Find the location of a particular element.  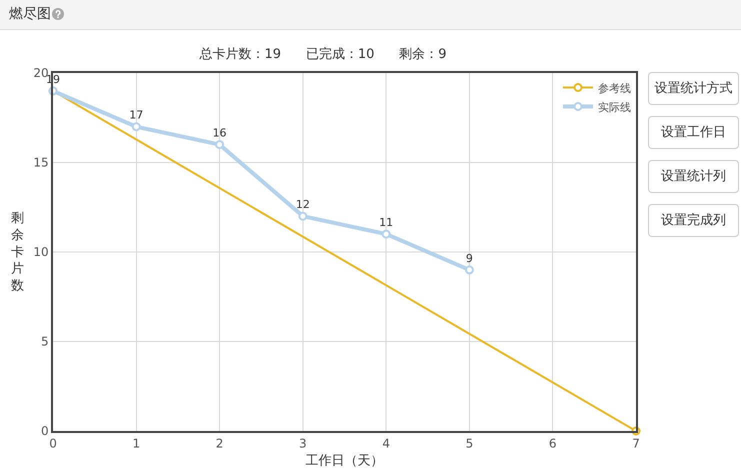

x-tick-label: 4 is located at coordinates (386, 443).